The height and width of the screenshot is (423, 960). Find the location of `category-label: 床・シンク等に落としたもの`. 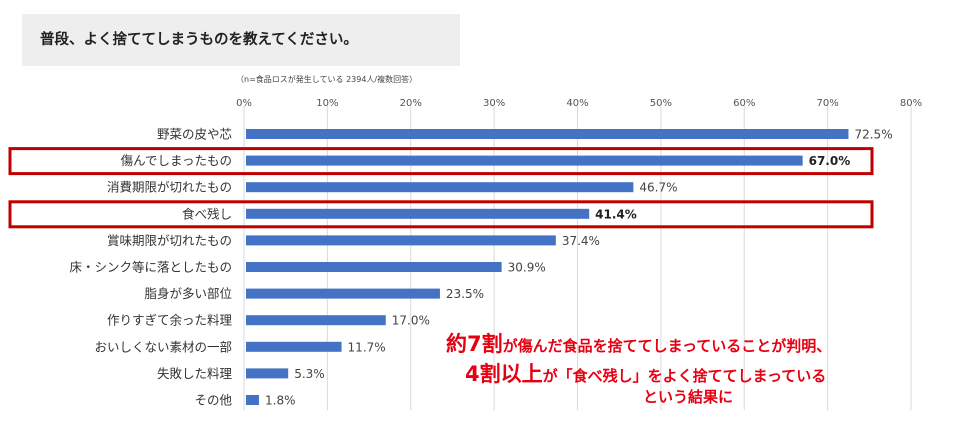

category-label: 床・シンク等に落としたもの is located at coordinates (150, 267).